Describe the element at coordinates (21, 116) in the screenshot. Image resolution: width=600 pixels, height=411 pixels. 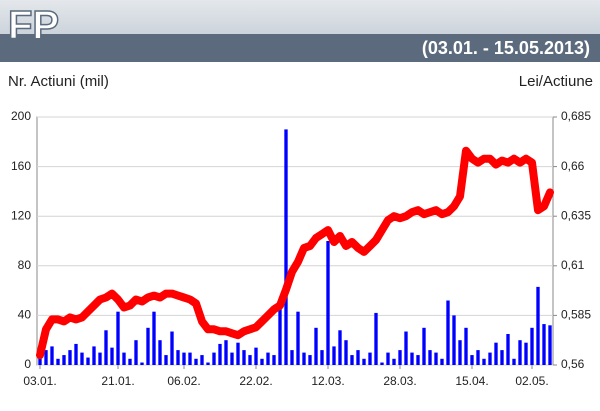
I see `y-tick-label: 200` at that location.